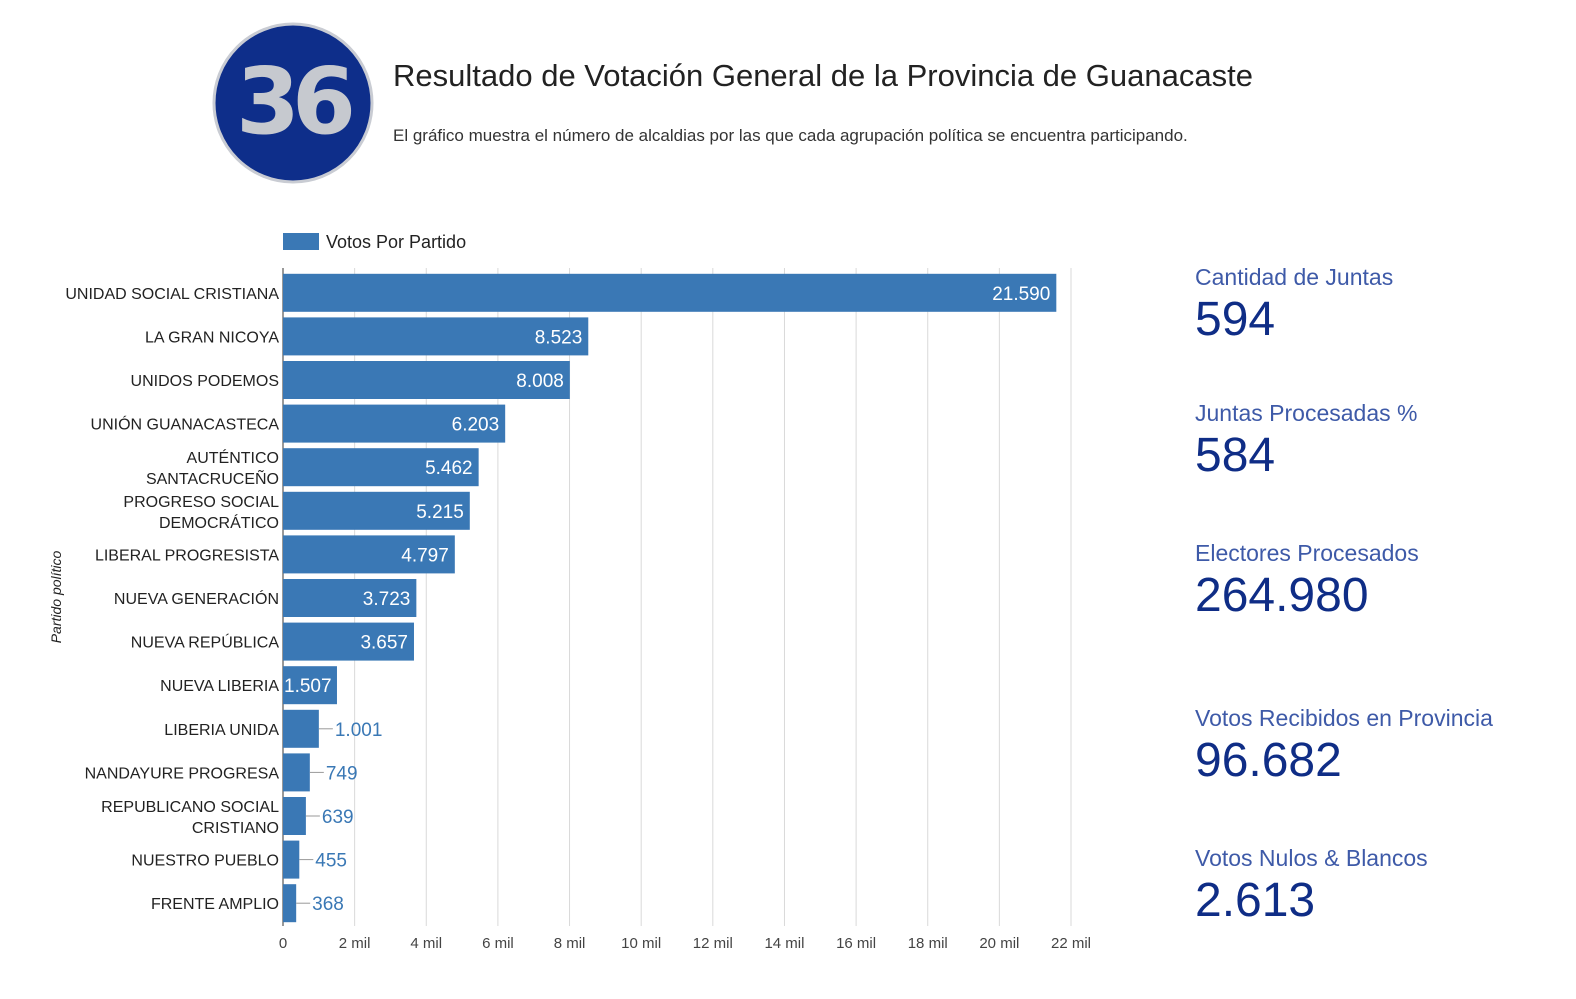 The width and height of the screenshot is (1576, 999). I want to click on data-label: 5.462, so click(449, 468).